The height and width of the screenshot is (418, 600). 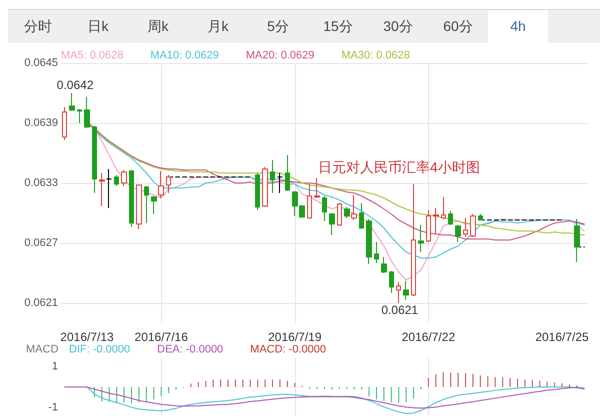 What do you see at coordinates (75, 85) in the screenshot?
I see `annotation: 0.0642` at bounding box center [75, 85].